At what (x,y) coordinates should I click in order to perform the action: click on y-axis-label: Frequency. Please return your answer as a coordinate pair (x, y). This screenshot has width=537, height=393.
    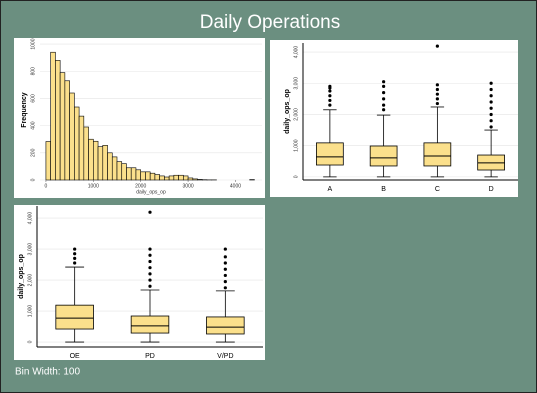
    Looking at the image, I should click on (24, 110).